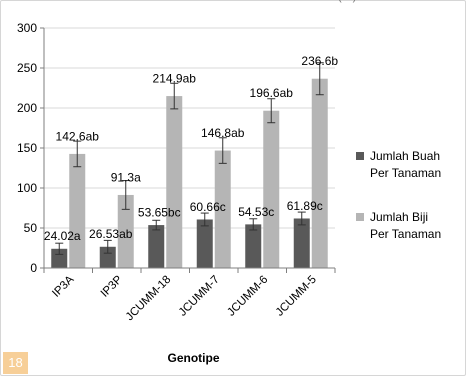 The image size is (466, 376). What do you see at coordinates (159, 212) in the screenshot?
I see `data-label: 53.65bc` at bounding box center [159, 212].